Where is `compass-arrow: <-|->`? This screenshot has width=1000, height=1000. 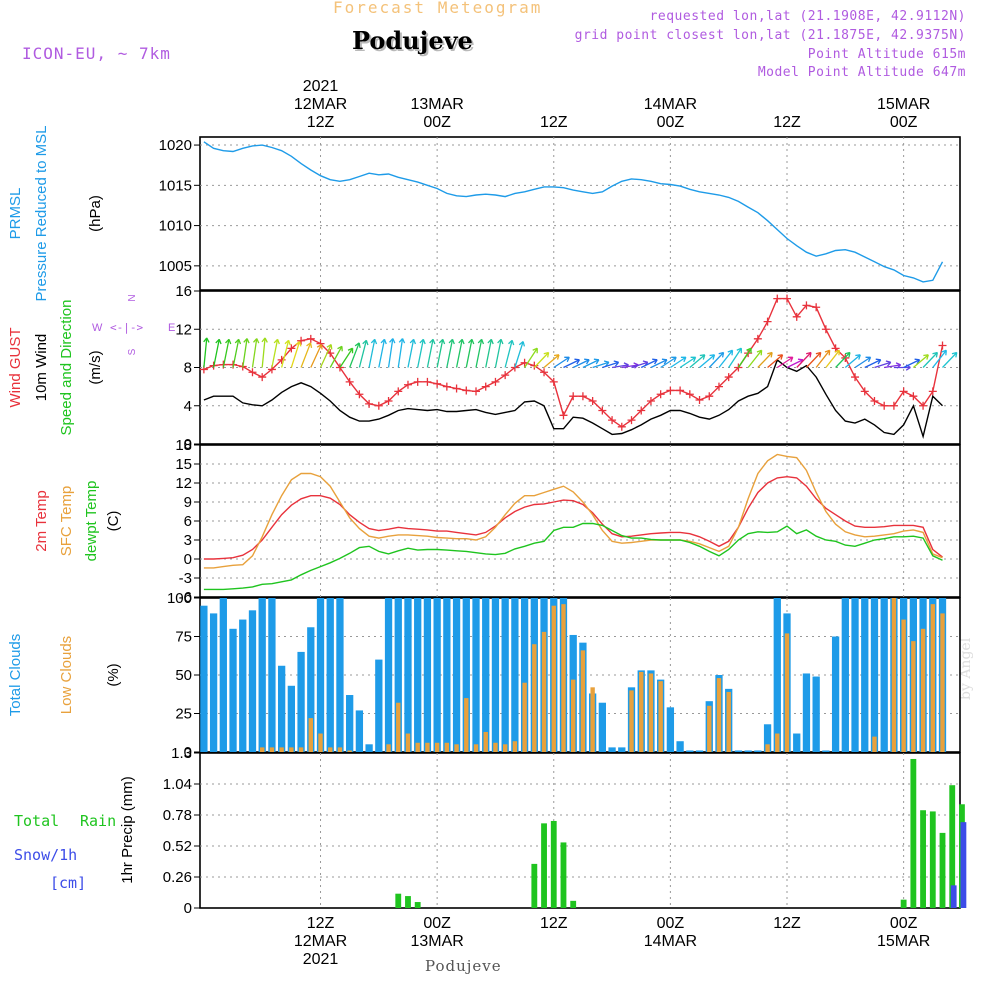
compass-arrow: <-|-> is located at coordinates (126, 327).